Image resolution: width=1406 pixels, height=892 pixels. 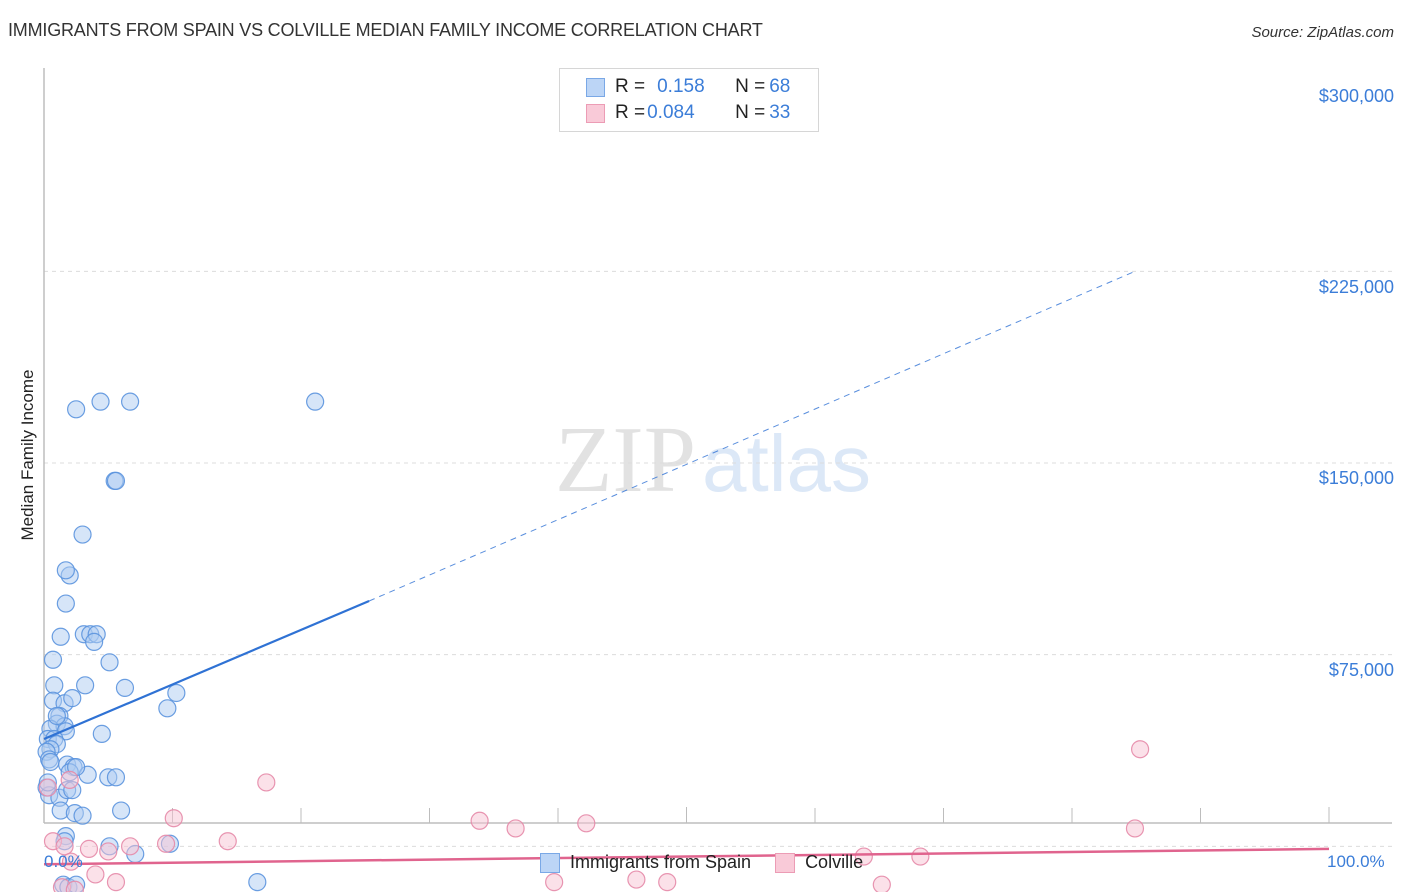 I want to click on stats-legend: R = 0.158 N = 68 R = 0.084 N = 33, so click(x=689, y=100).